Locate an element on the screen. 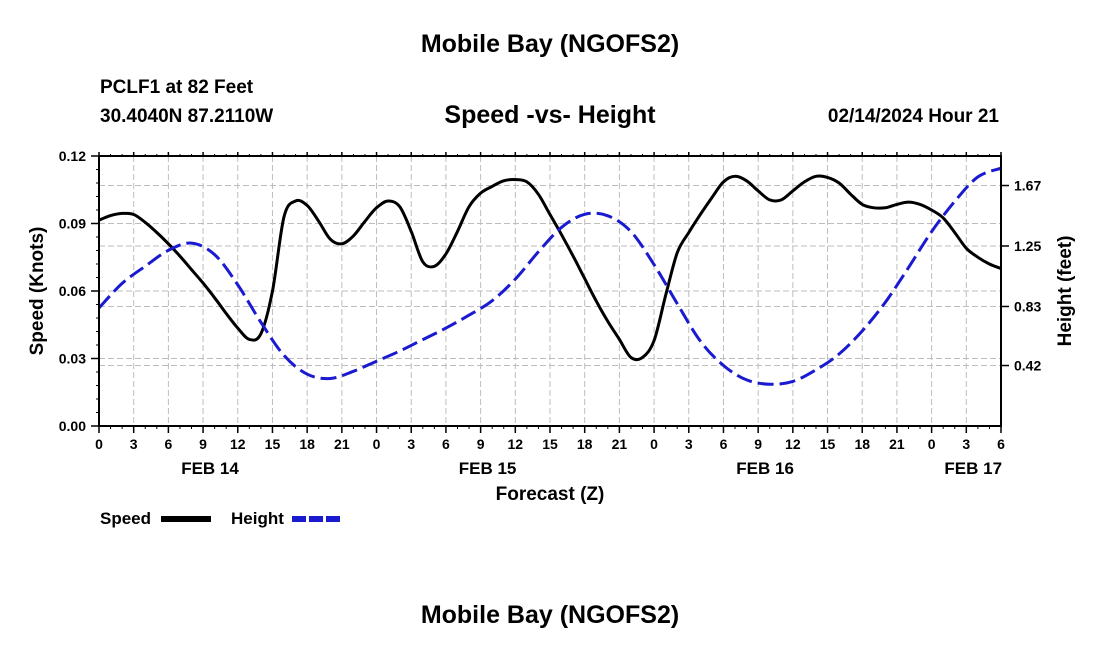 The image size is (1100, 650). y-right-tick-label: 1.67 is located at coordinates (1027, 186).